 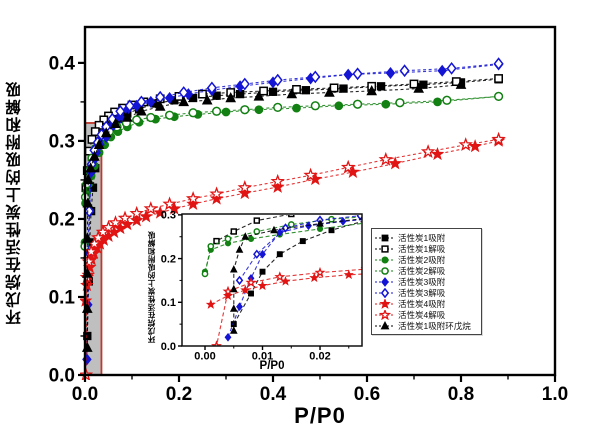 What do you see at coordinates (367, 394) in the screenshot?
I see `svg-text: 0.6` at bounding box center [367, 394].